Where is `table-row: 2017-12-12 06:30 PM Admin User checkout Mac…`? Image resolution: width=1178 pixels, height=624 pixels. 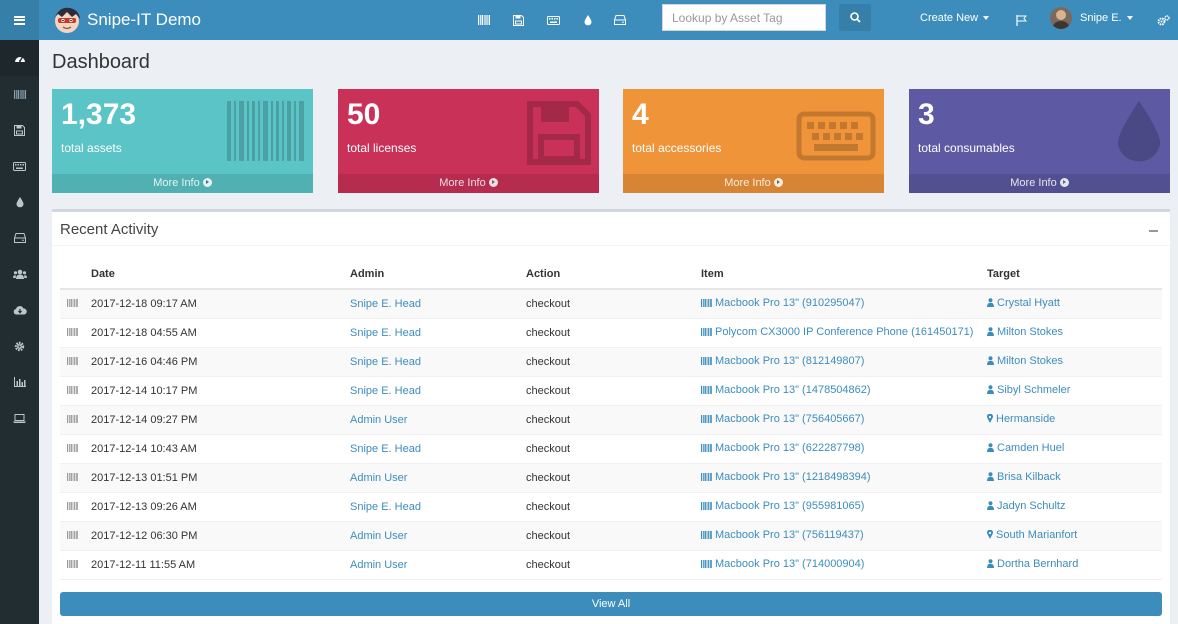 table-row: 2017-12-12 06:30 PM Admin User checkout Mac… is located at coordinates (611, 536).